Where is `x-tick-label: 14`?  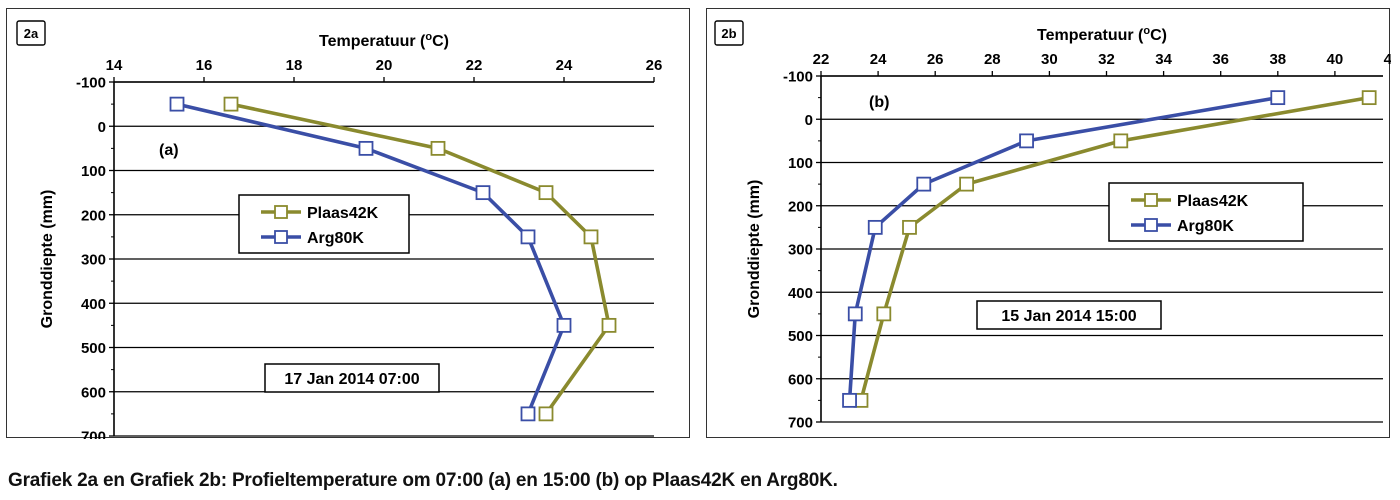 x-tick-label: 14 is located at coordinates (114, 65).